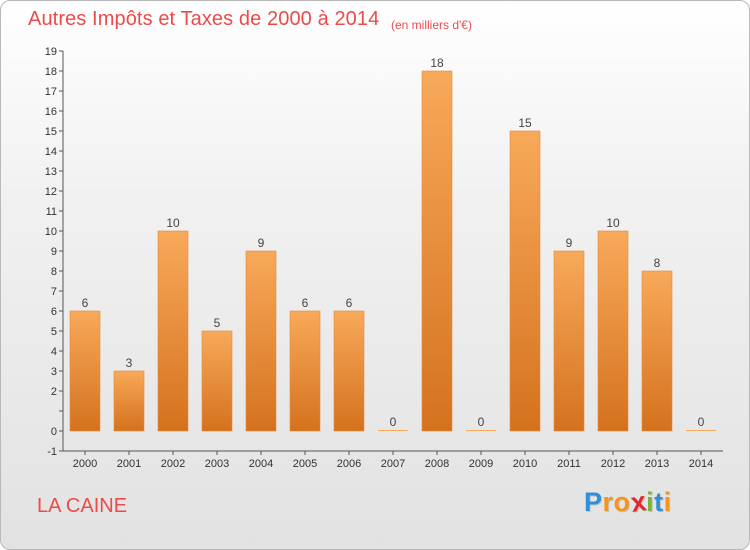 The width and height of the screenshot is (750, 550). I want to click on chart-title: Autres Impôts et Taxes de 2000 à 2014, so click(204, 19).